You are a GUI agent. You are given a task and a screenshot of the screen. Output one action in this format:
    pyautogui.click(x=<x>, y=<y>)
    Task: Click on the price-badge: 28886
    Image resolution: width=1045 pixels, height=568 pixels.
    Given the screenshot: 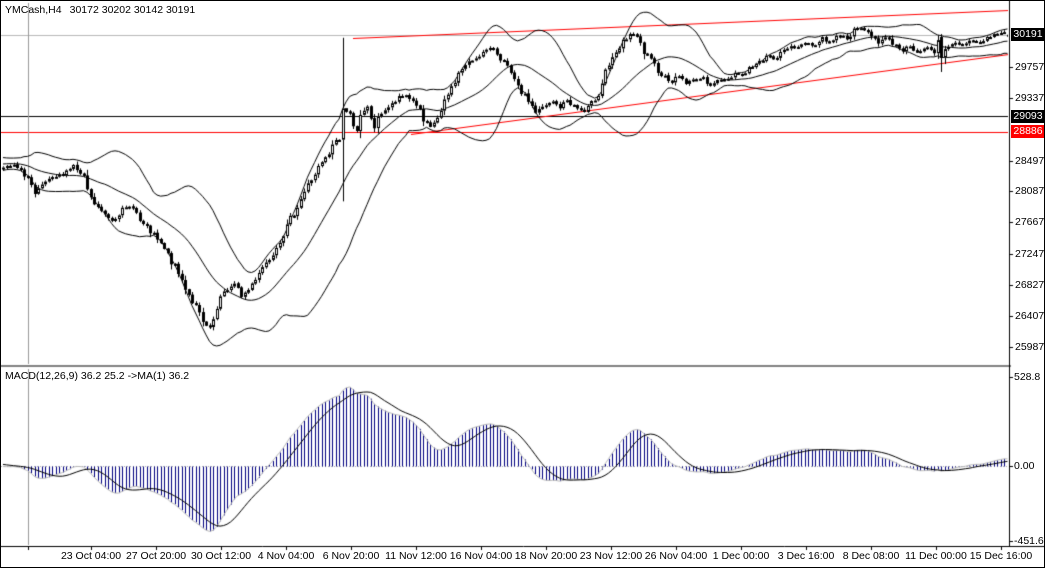 What is the action you would take?
    pyautogui.click(x=1027, y=132)
    